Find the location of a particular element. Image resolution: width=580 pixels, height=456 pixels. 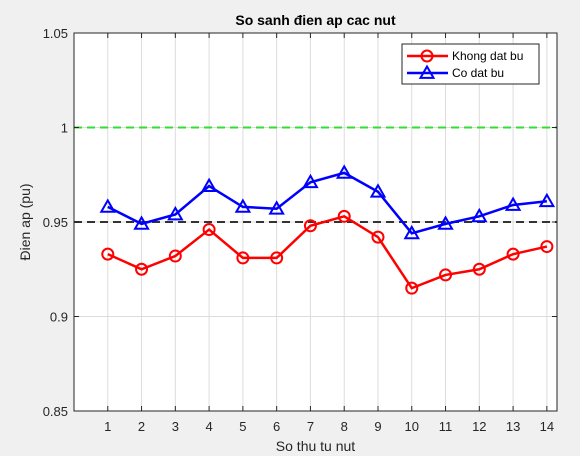

legend-item-2: Co dat bu is located at coordinates (455, 72).